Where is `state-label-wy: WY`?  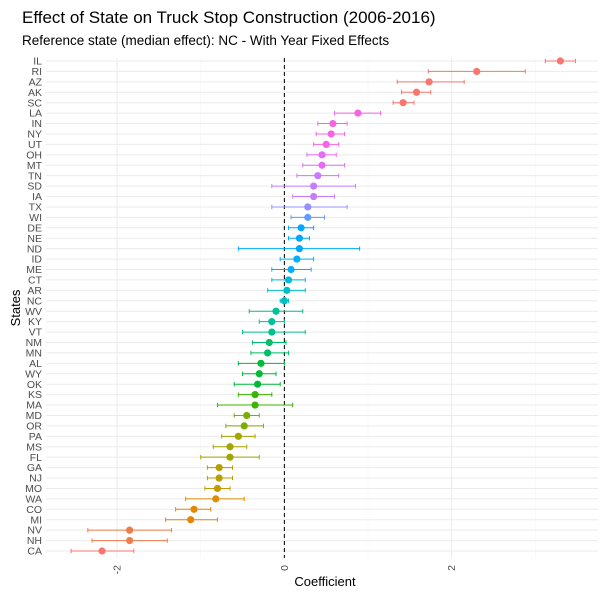 state-label-wy: WY is located at coordinates (33, 374).